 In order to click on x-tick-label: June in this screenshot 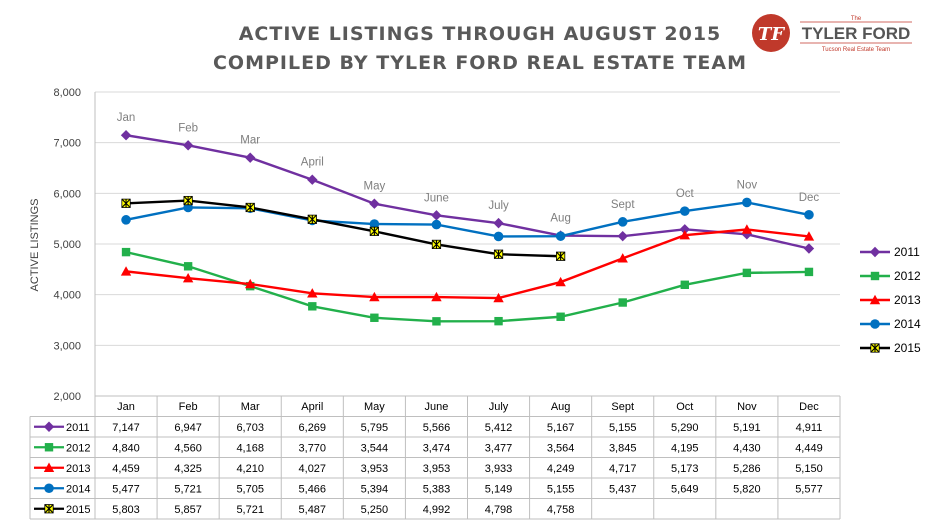, I will do `click(437, 407)`.